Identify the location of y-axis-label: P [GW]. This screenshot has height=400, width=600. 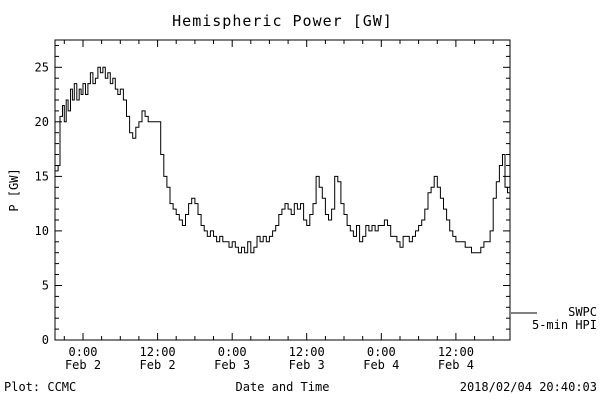
(14, 190).